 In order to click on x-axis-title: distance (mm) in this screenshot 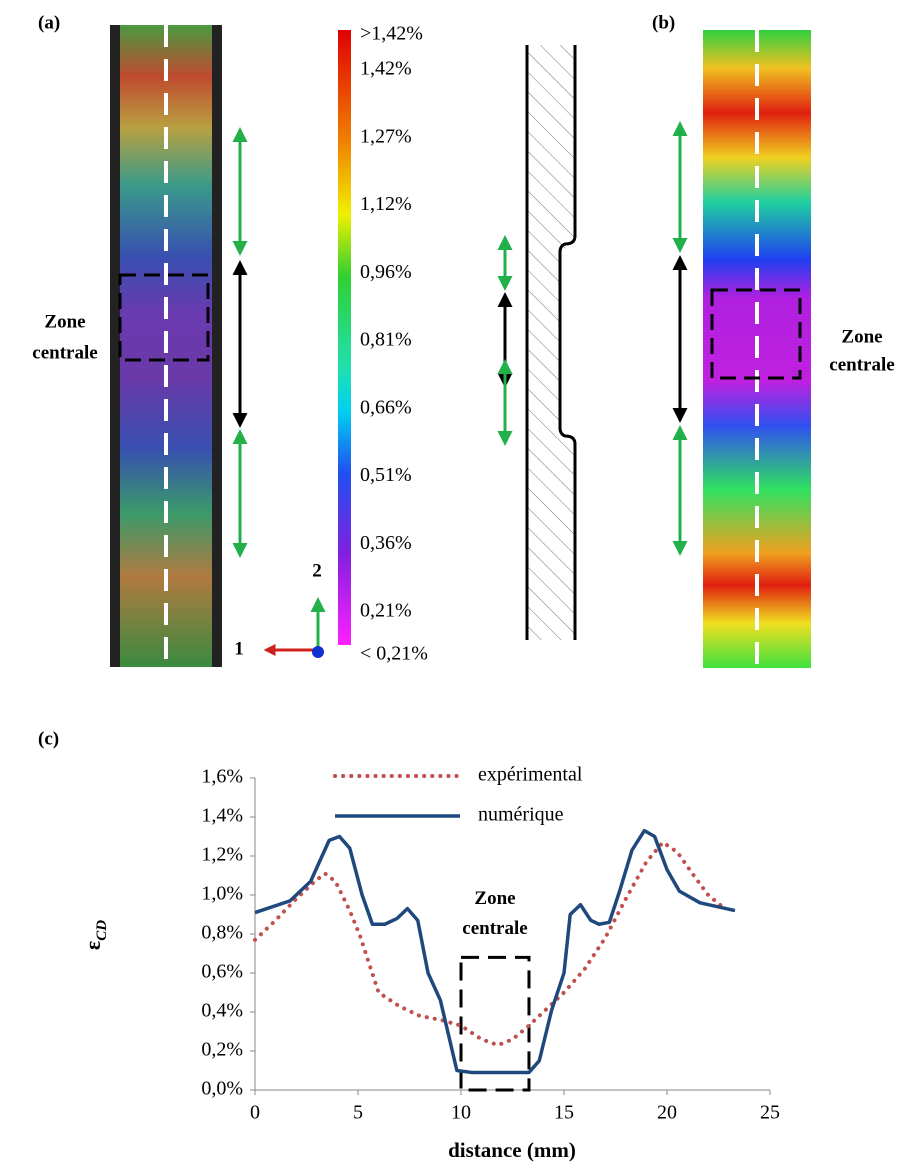, I will do `click(512, 1150)`.